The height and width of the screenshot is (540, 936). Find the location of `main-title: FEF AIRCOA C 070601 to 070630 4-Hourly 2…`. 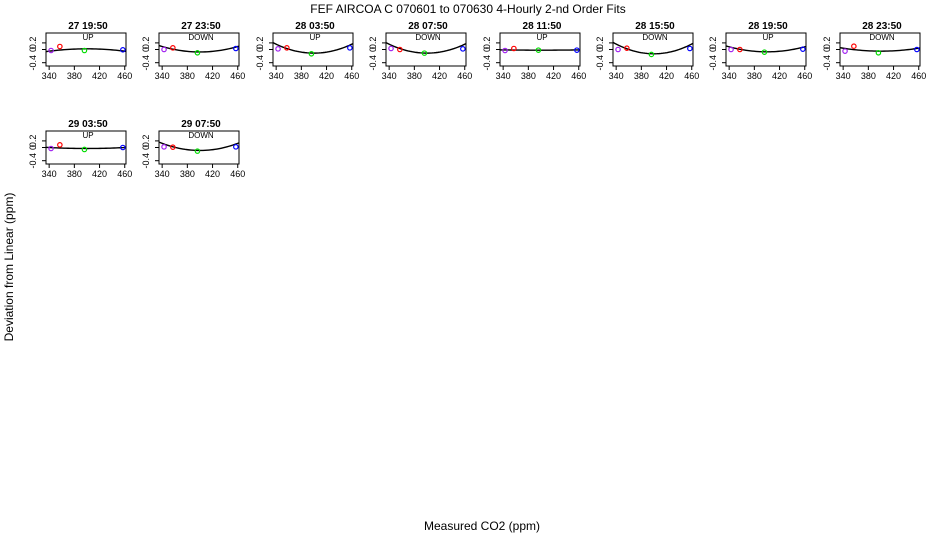

main-title: FEF AIRCOA C 070601 to 070630 4-Hourly 2… is located at coordinates (468, 9).